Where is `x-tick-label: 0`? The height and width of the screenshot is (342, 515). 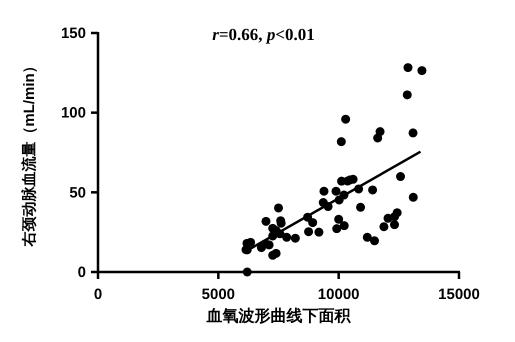
x-tick-label: 0 is located at coordinates (98, 294).